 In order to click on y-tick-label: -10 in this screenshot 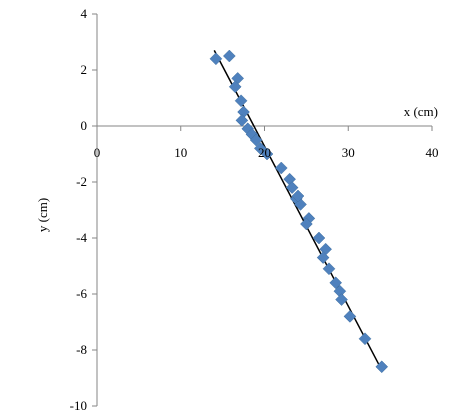, I will do `click(78, 405)`.